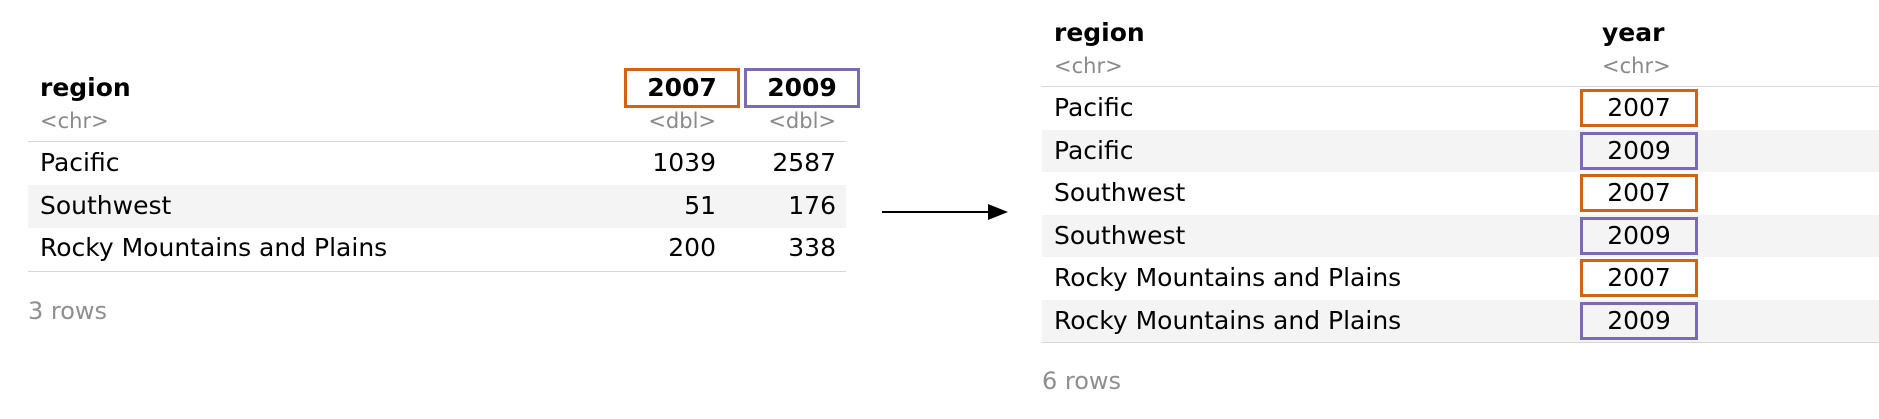  I want to click on long-year-row2: 2009, so click(1639, 150).